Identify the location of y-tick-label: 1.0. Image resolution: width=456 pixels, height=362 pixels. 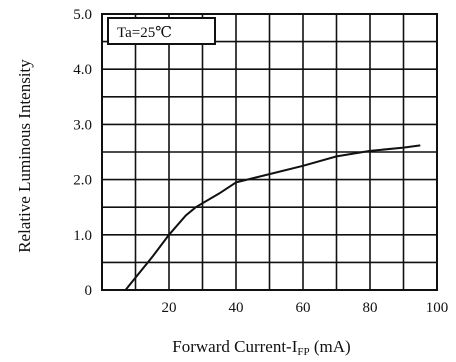
(82, 236).